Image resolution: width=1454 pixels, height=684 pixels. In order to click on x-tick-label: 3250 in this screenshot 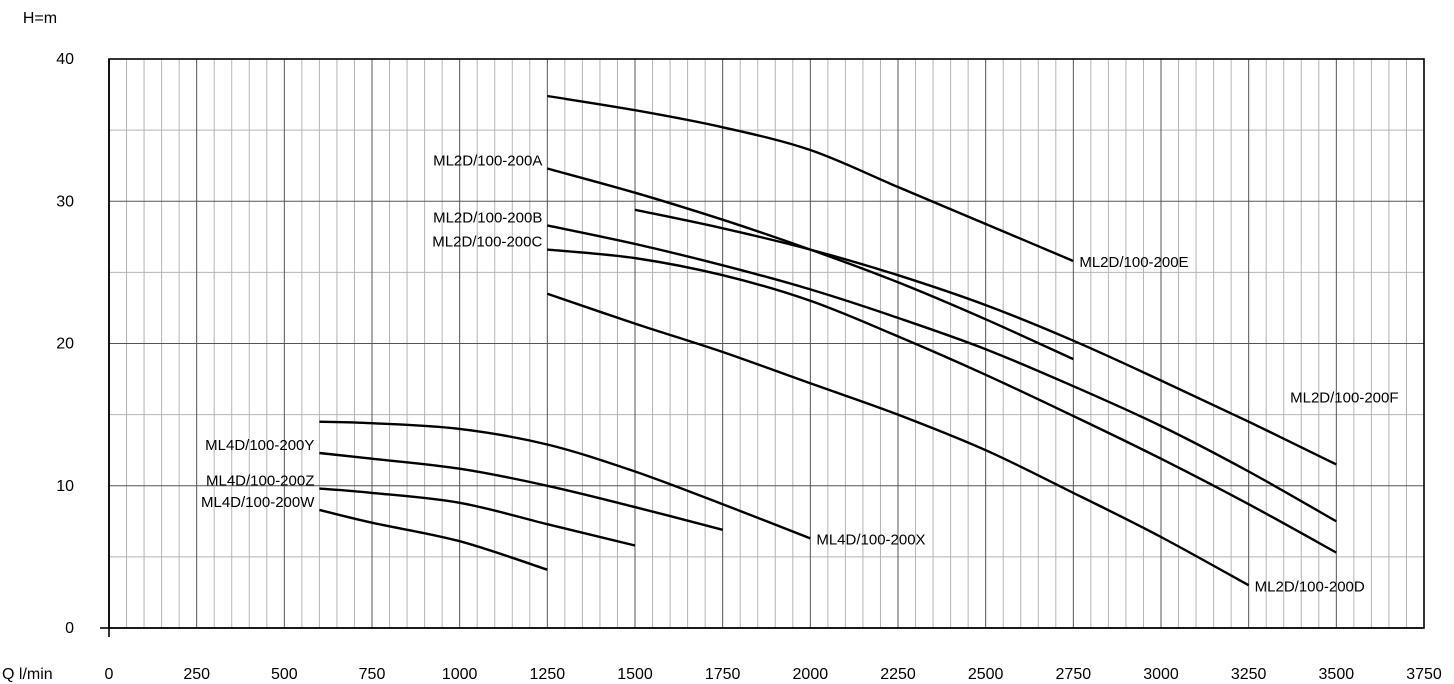, I will do `click(1249, 674)`.